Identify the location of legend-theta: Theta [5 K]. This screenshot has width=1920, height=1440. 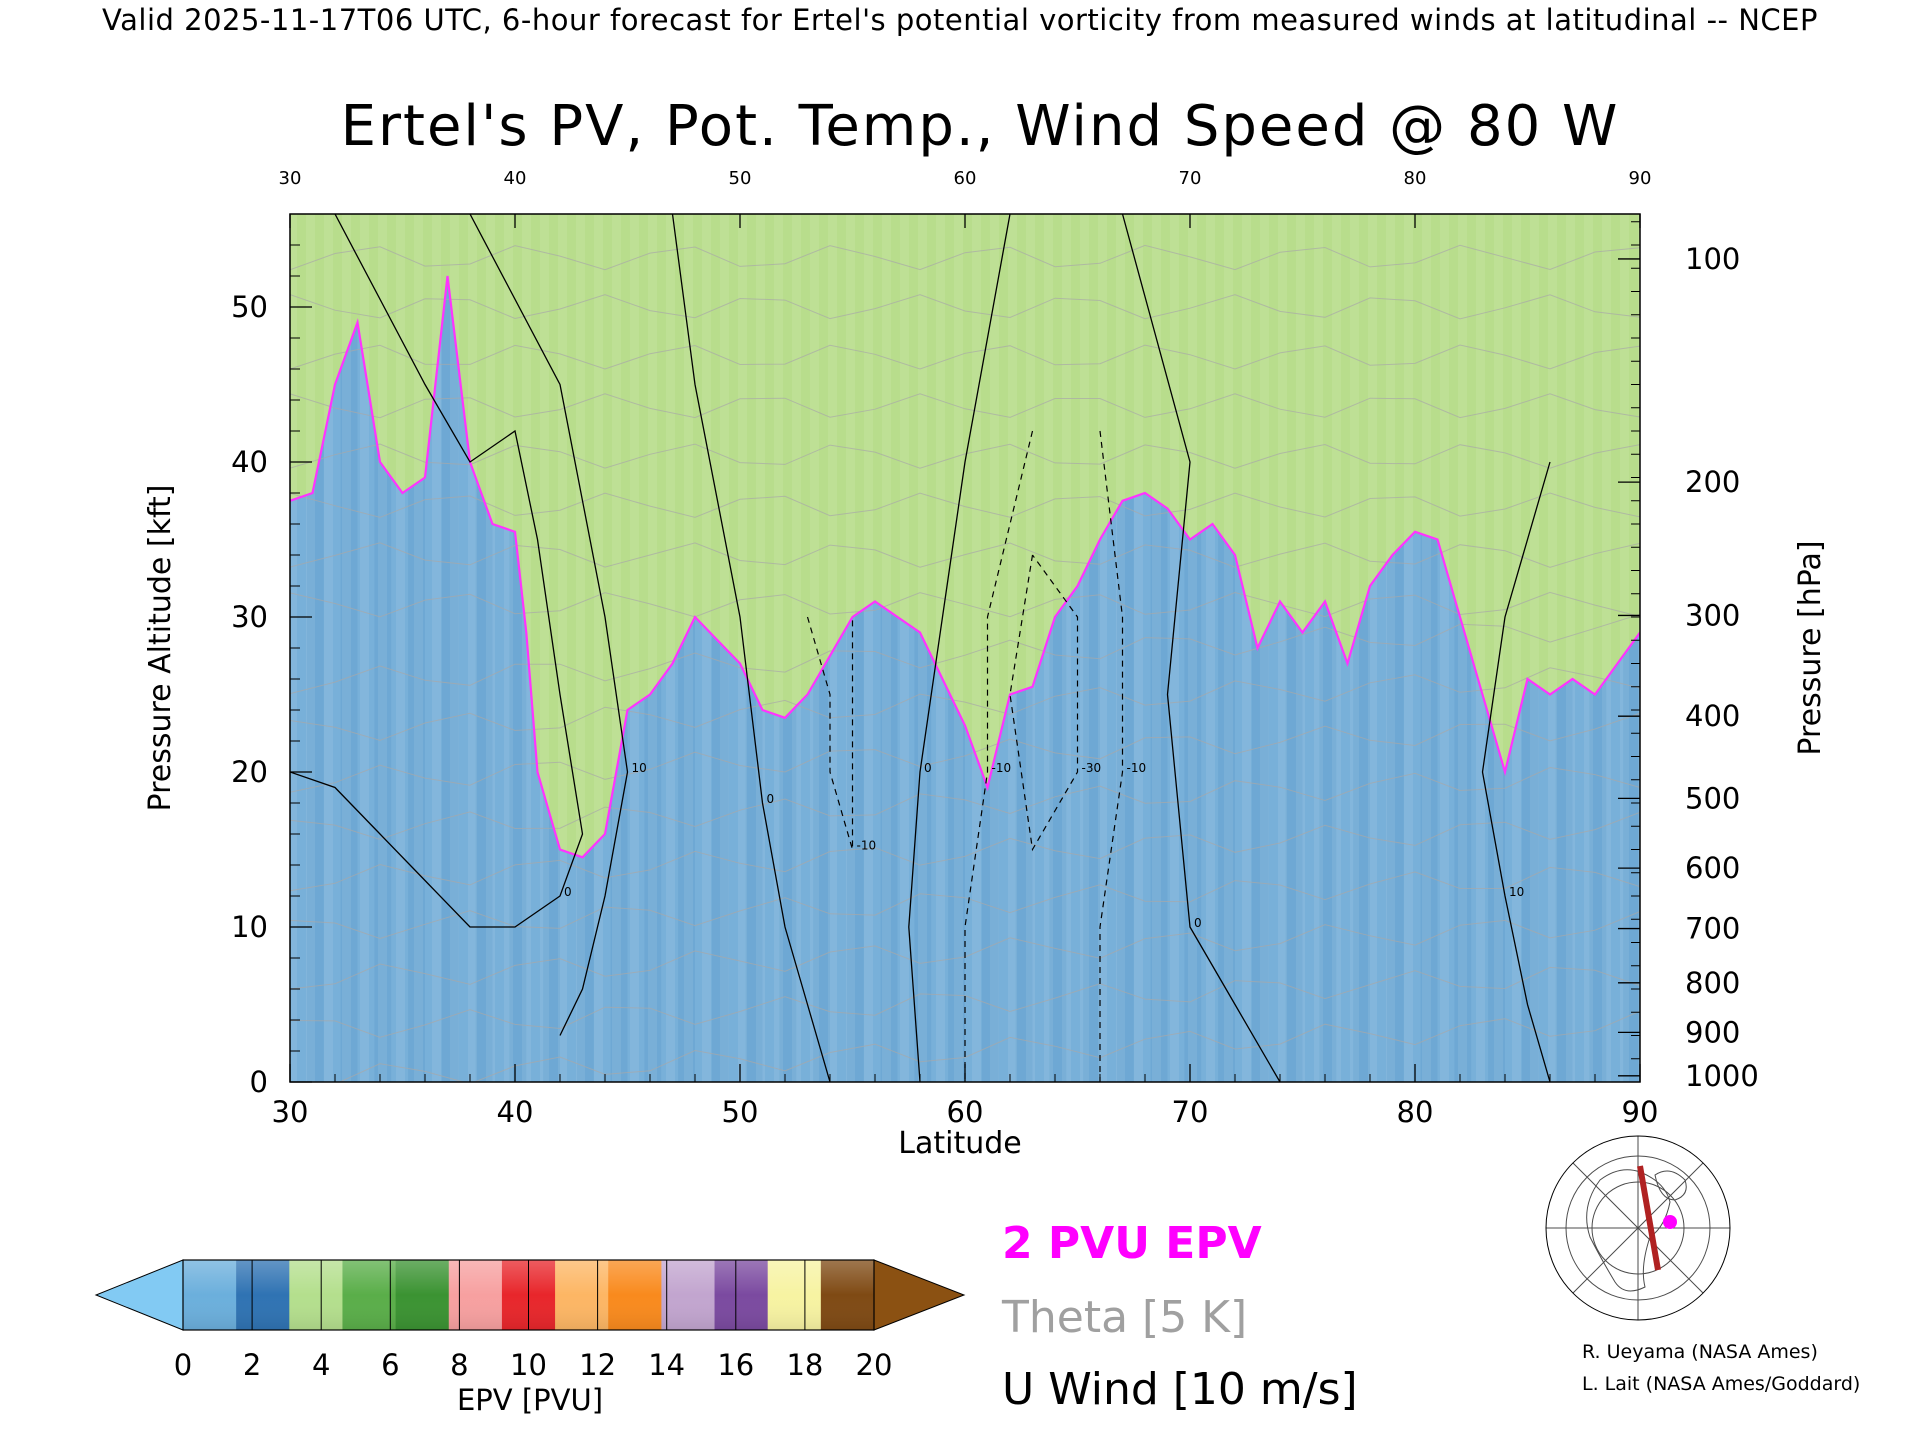
(1124, 1317).